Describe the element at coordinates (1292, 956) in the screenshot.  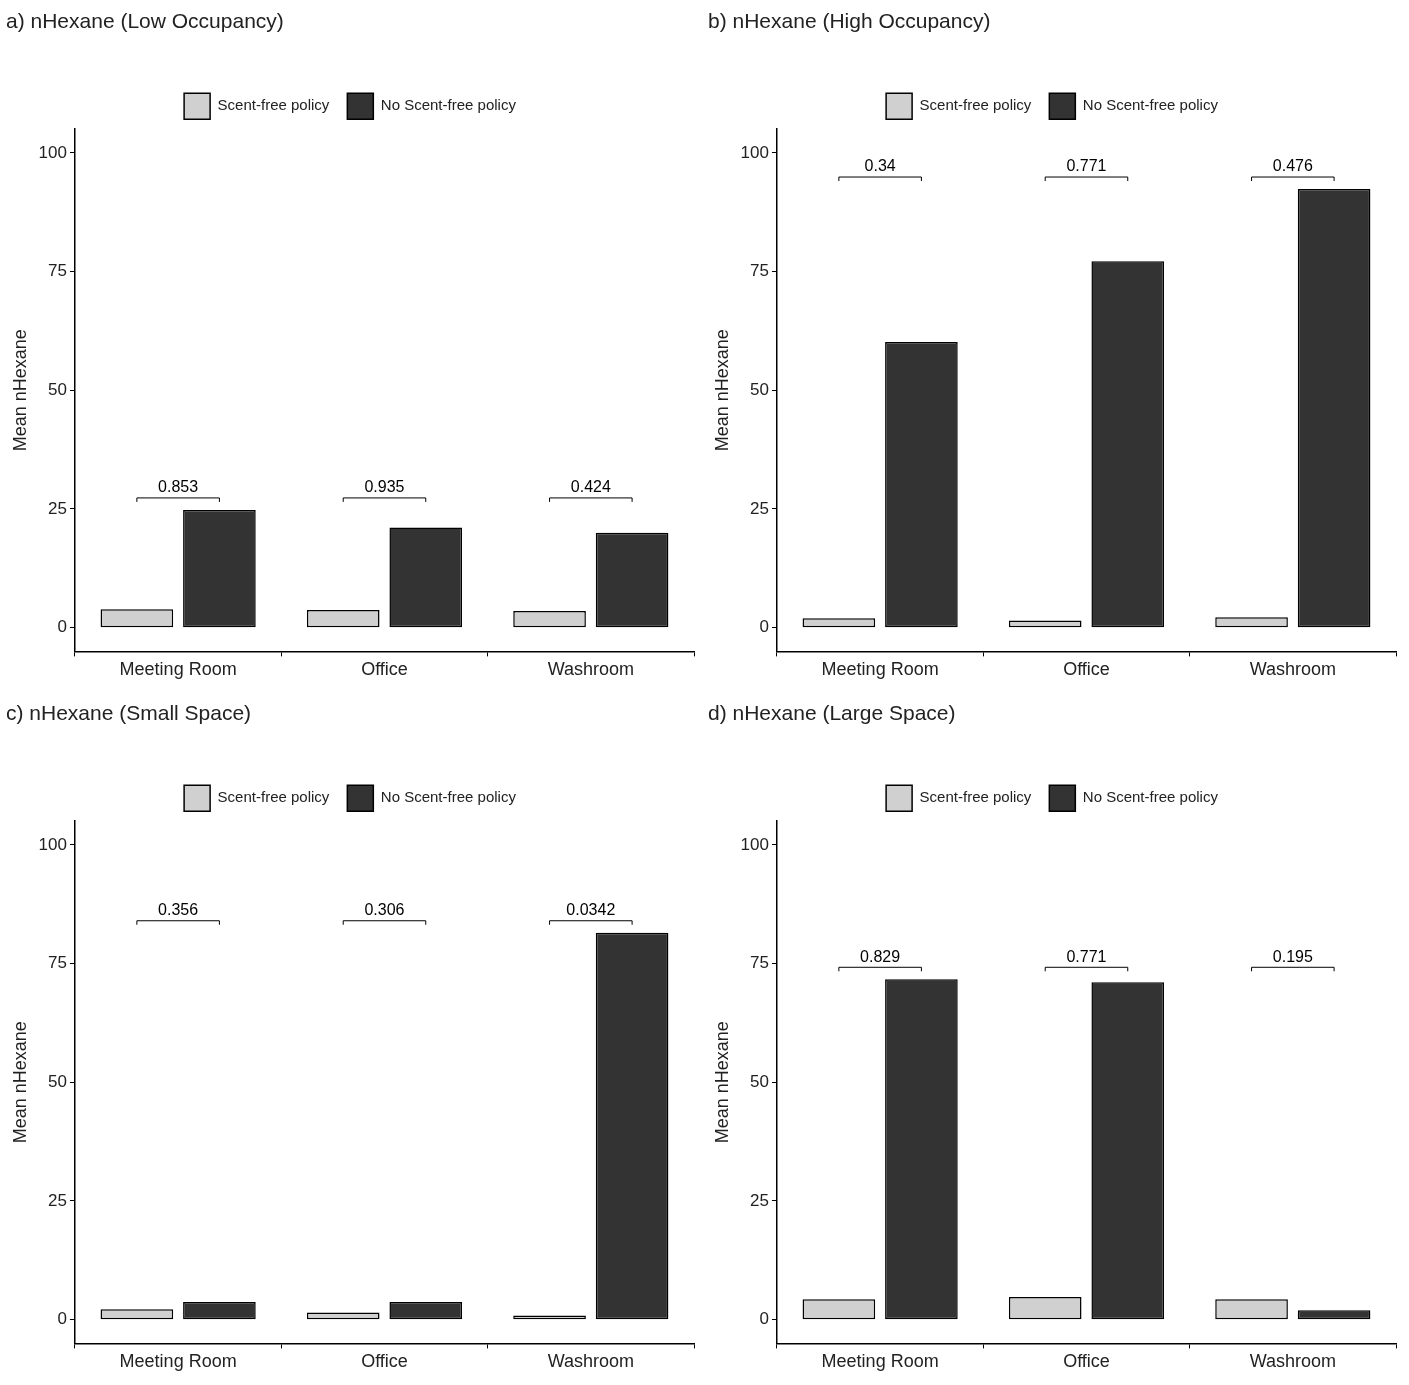
I see `annotation: 0.195` at that location.